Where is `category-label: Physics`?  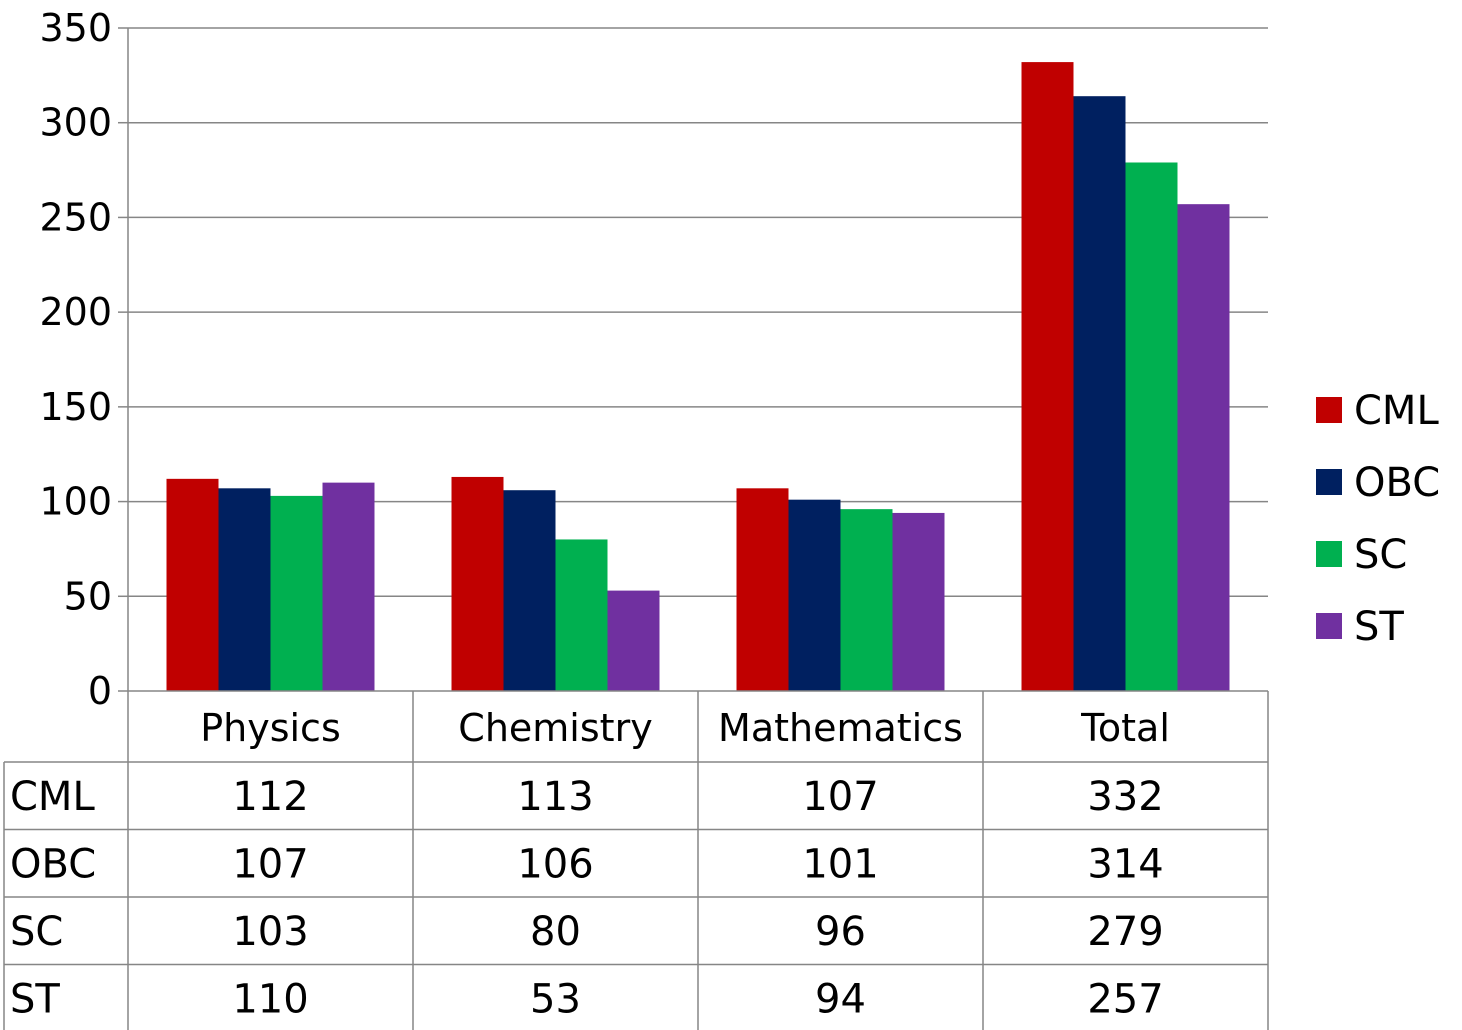 category-label: Physics is located at coordinates (270, 728).